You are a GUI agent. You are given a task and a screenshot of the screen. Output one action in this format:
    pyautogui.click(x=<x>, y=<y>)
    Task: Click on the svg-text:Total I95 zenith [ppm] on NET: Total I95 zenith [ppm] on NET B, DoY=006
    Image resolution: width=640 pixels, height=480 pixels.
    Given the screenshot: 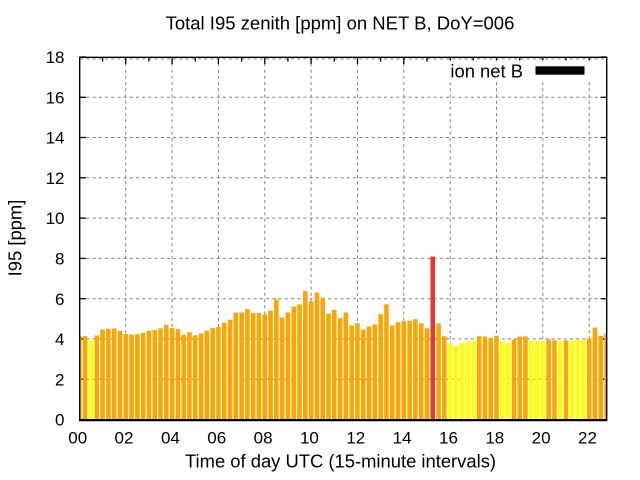 What is the action you would take?
    pyautogui.click(x=340, y=23)
    